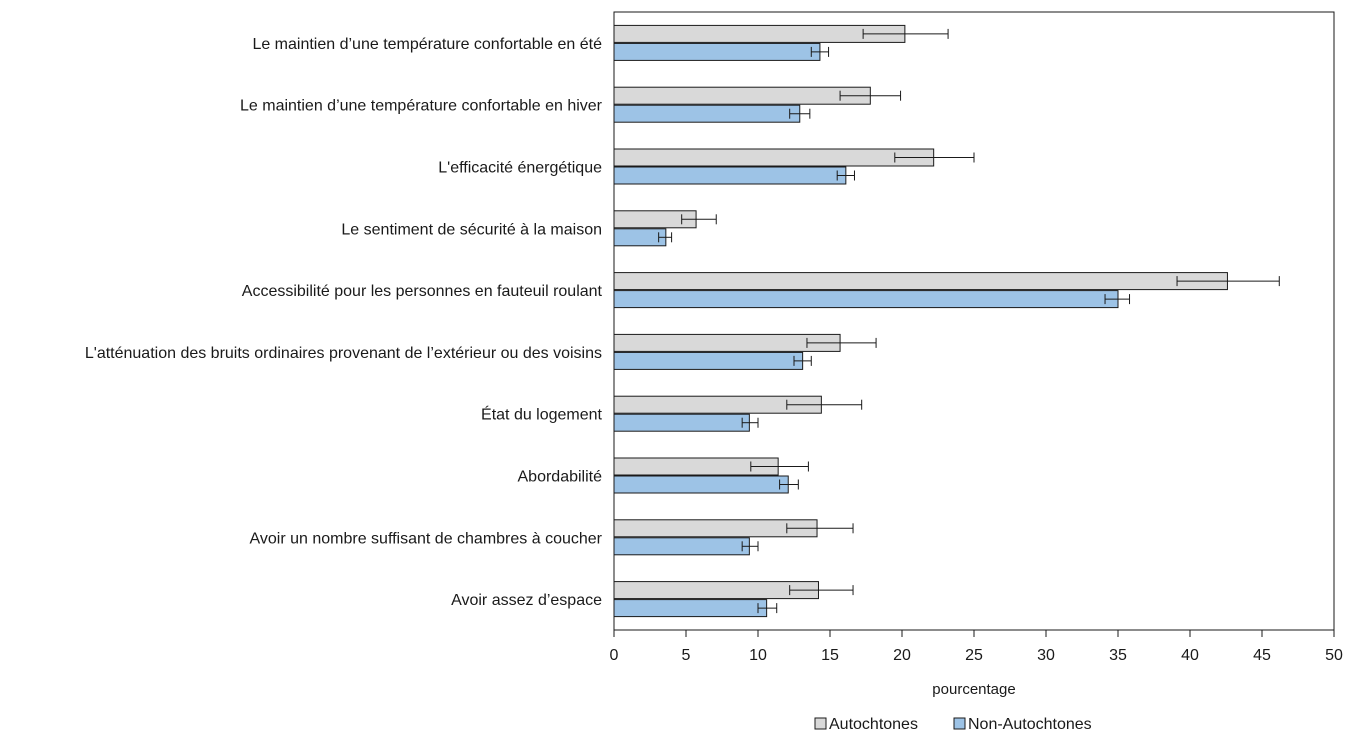 The height and width of the screenshot is (736, 1346). What do you see at coordinates (959, 723) in the screenshot?
I see `legend-swatch-non-autochtones` at bounding box center [959, 723].